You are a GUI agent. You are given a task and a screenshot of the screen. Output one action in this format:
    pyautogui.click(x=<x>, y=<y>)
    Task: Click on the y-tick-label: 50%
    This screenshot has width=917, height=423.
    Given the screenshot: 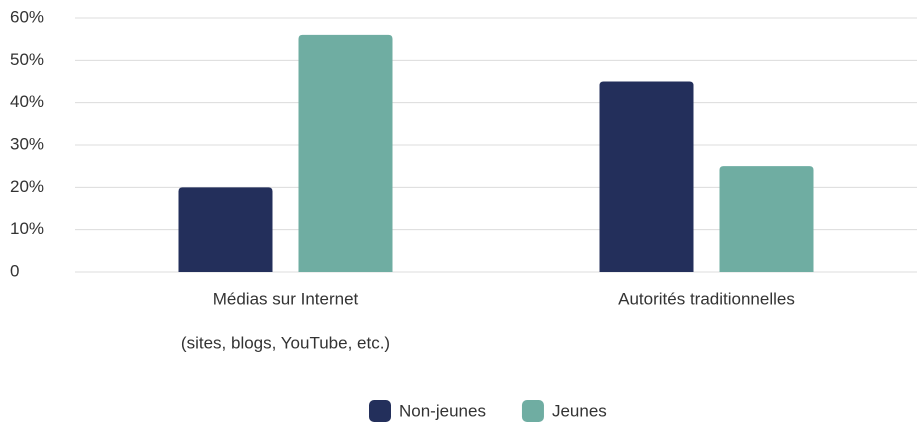 What is the action you would take?
    pyautogui.click(x=27, y=59)
    